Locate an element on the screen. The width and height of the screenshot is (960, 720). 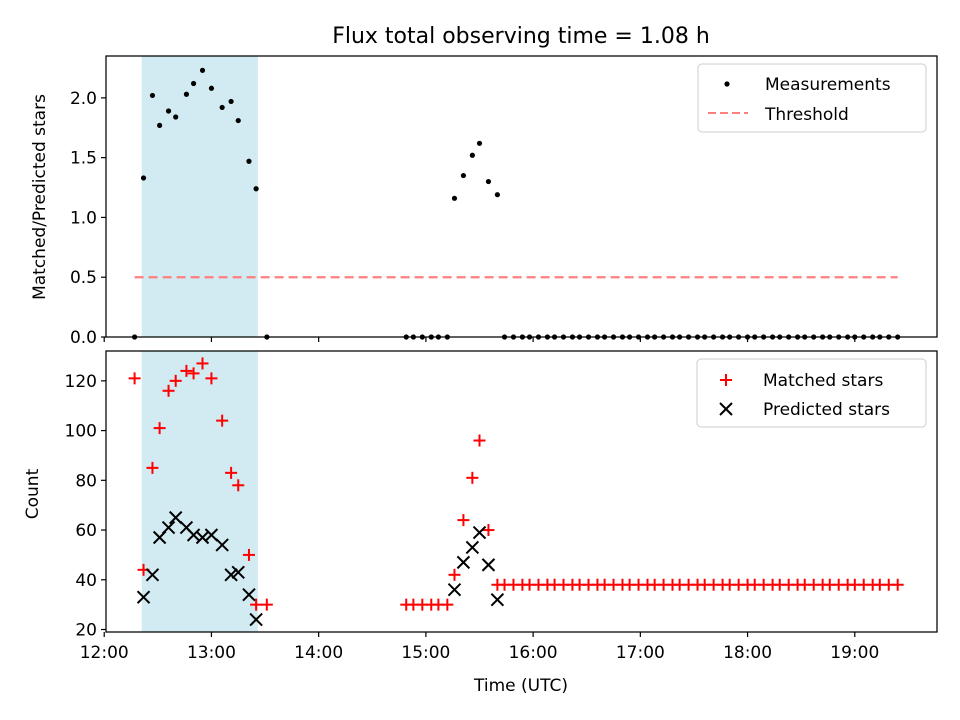
bottom-shaded-interval is located at coordinates (199, 491).